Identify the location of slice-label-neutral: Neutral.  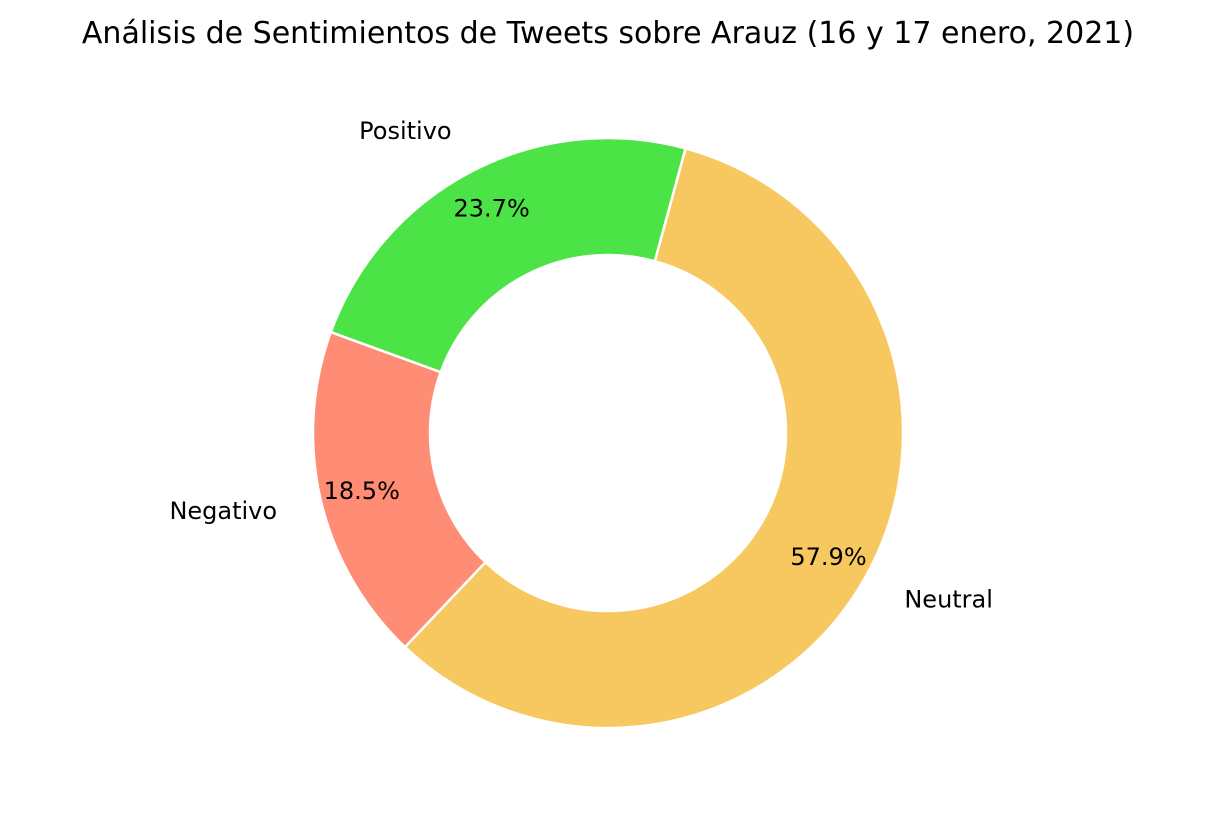
(948, 600).